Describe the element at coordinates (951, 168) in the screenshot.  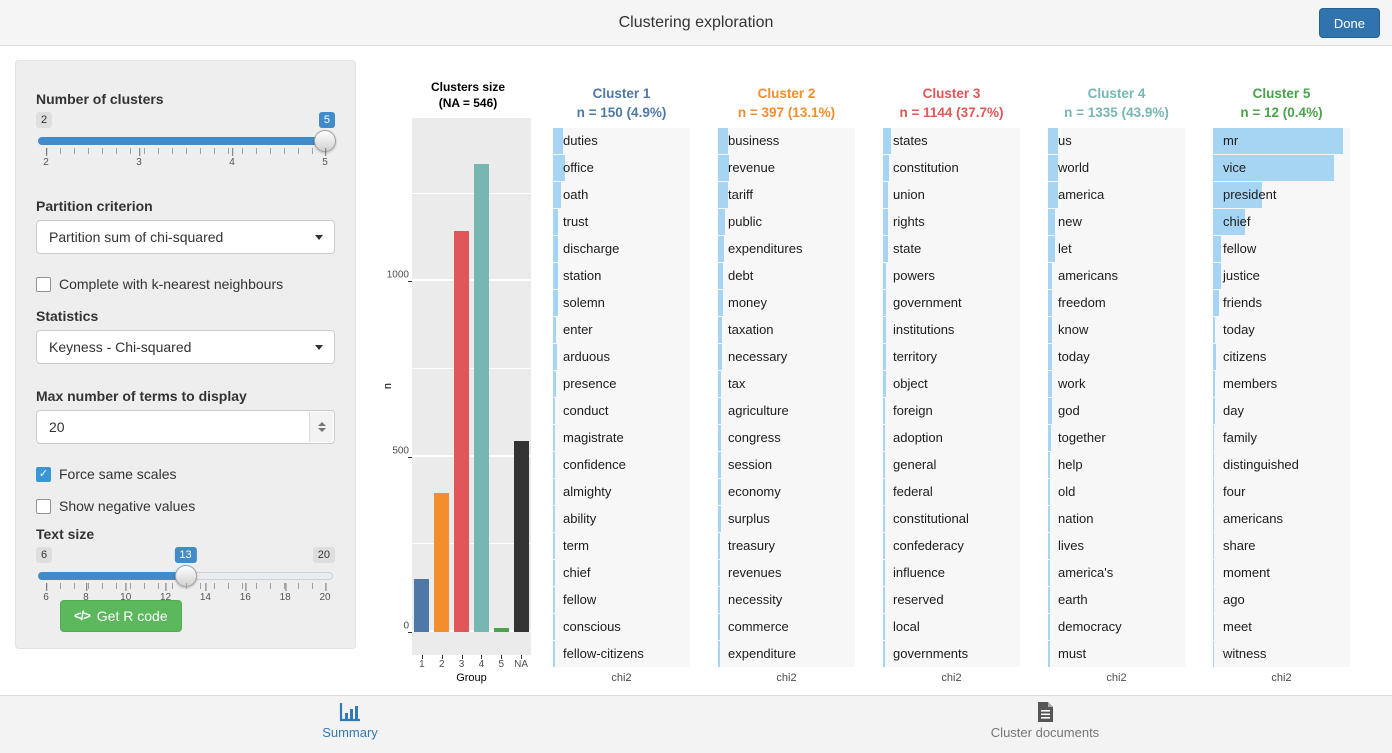
I see `term-row: constitution` at that location.